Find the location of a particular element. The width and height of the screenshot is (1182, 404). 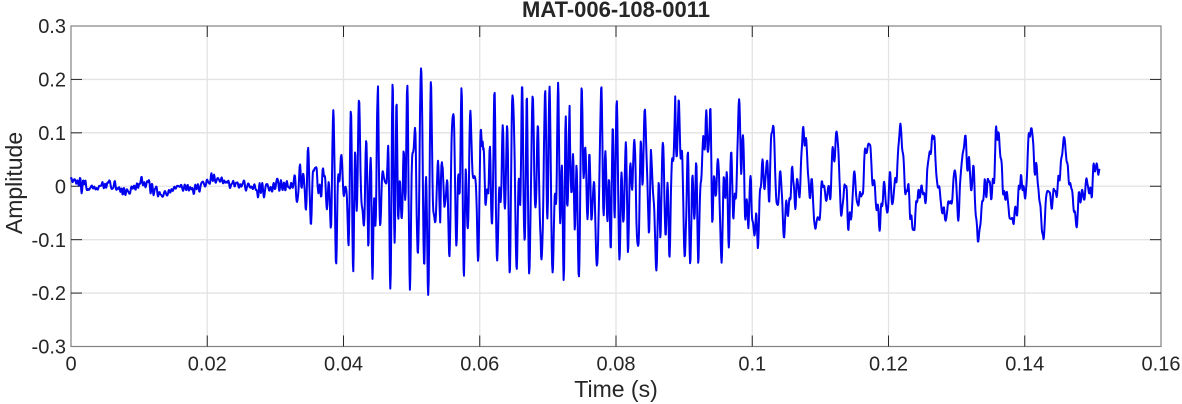

svg-text: -0.2 is located at coordinates (49, 294).